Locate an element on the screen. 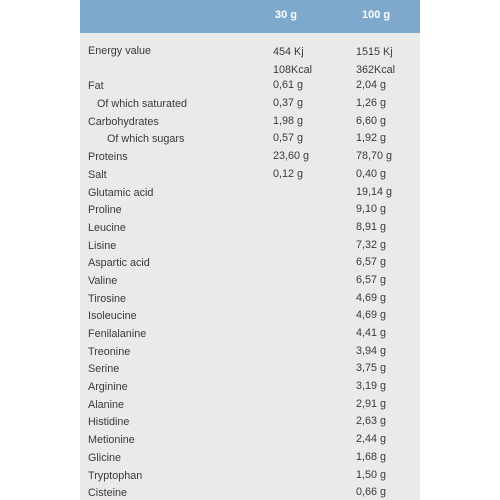 This screenshot has width=500, height=500. table-row-sugars: Of which sugars 0,57 g 1,92 g is located at coordinates (250, 141).